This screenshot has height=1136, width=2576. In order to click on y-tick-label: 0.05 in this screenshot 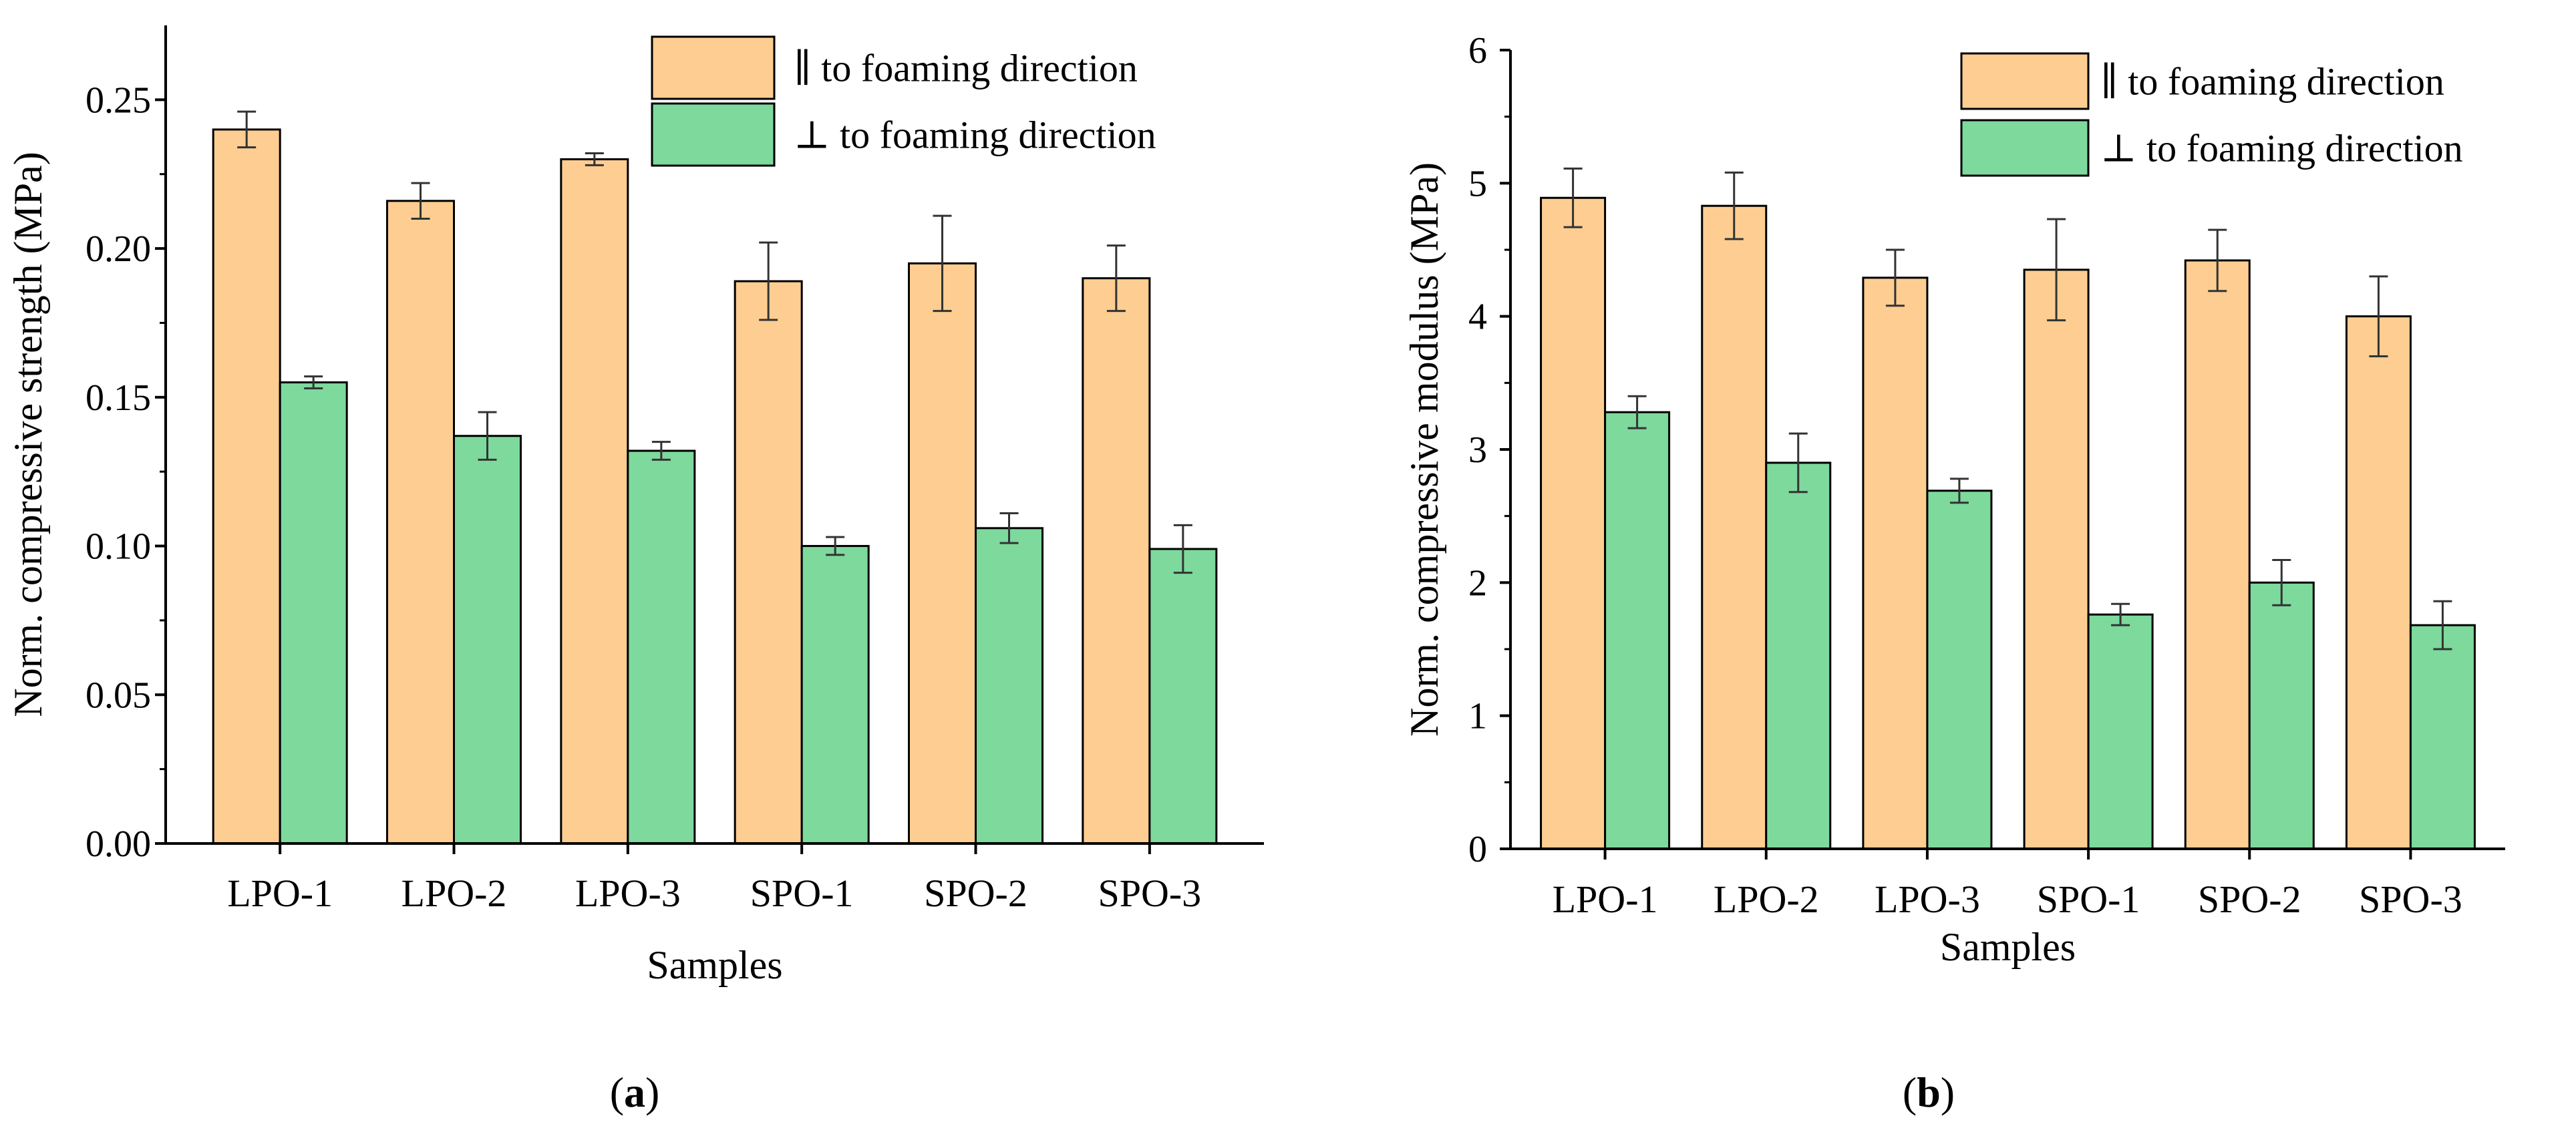, I will do `click(118, 695)`.